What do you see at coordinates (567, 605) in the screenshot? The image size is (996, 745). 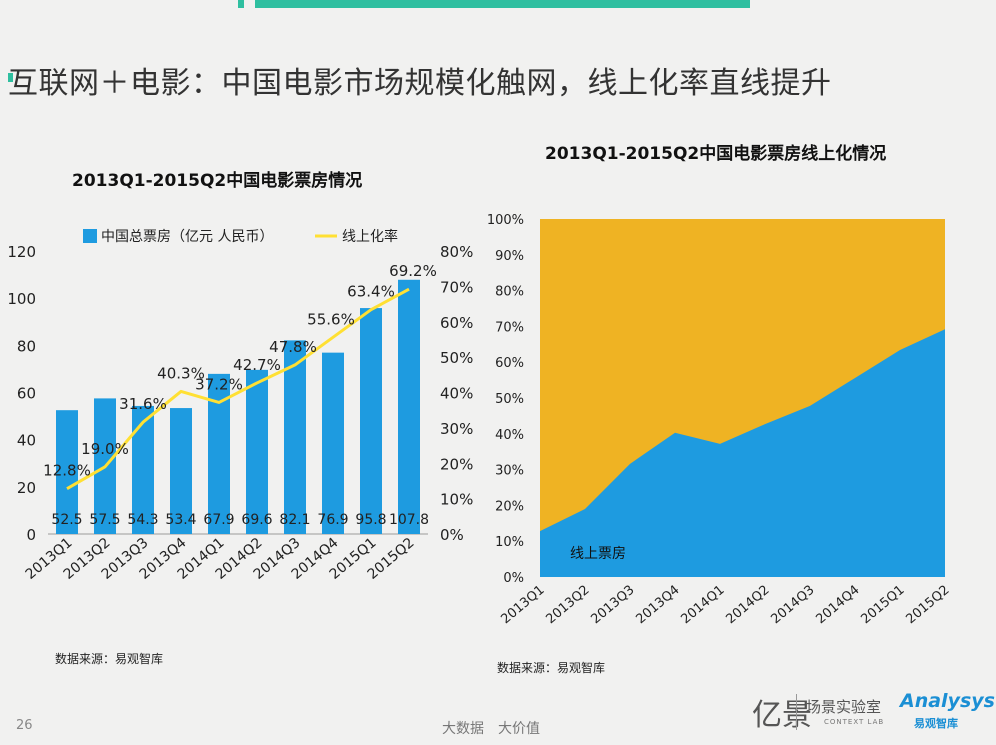 I see `x-tick-label: 2013Q2` at bounding box center [567, 605].